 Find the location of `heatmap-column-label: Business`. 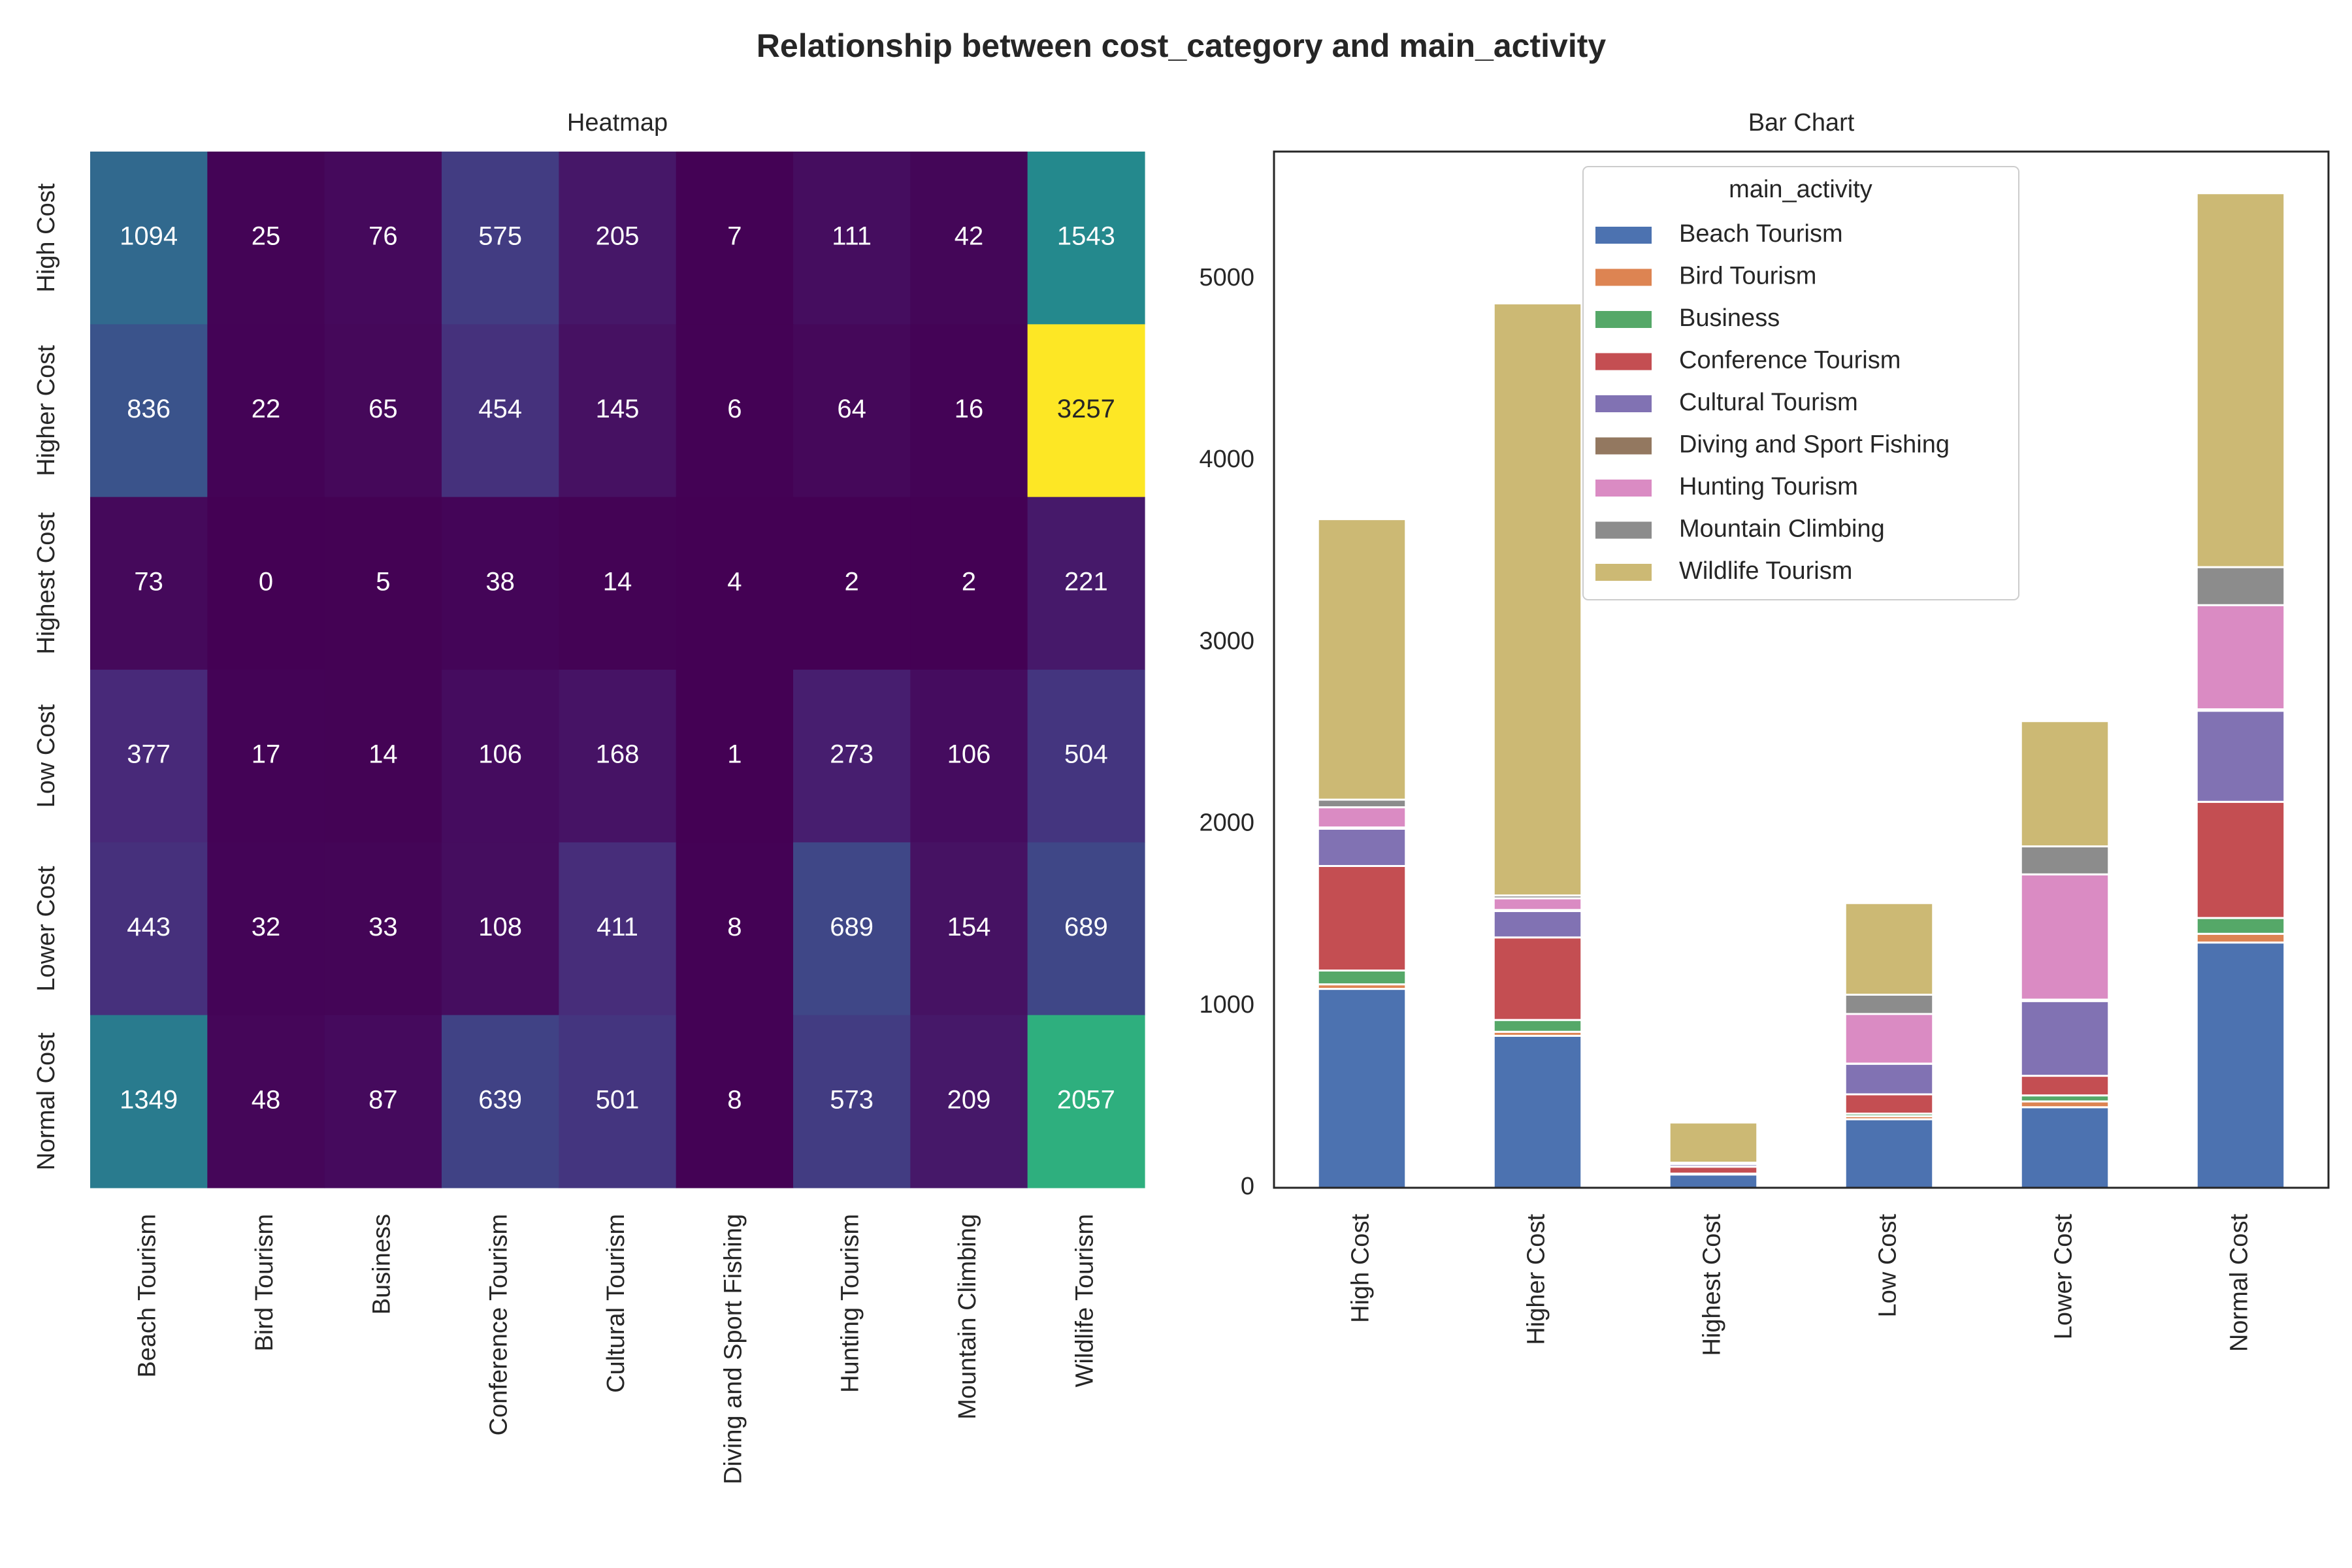

heatmap-column-label: Business is located at coordinates (381, 1264).